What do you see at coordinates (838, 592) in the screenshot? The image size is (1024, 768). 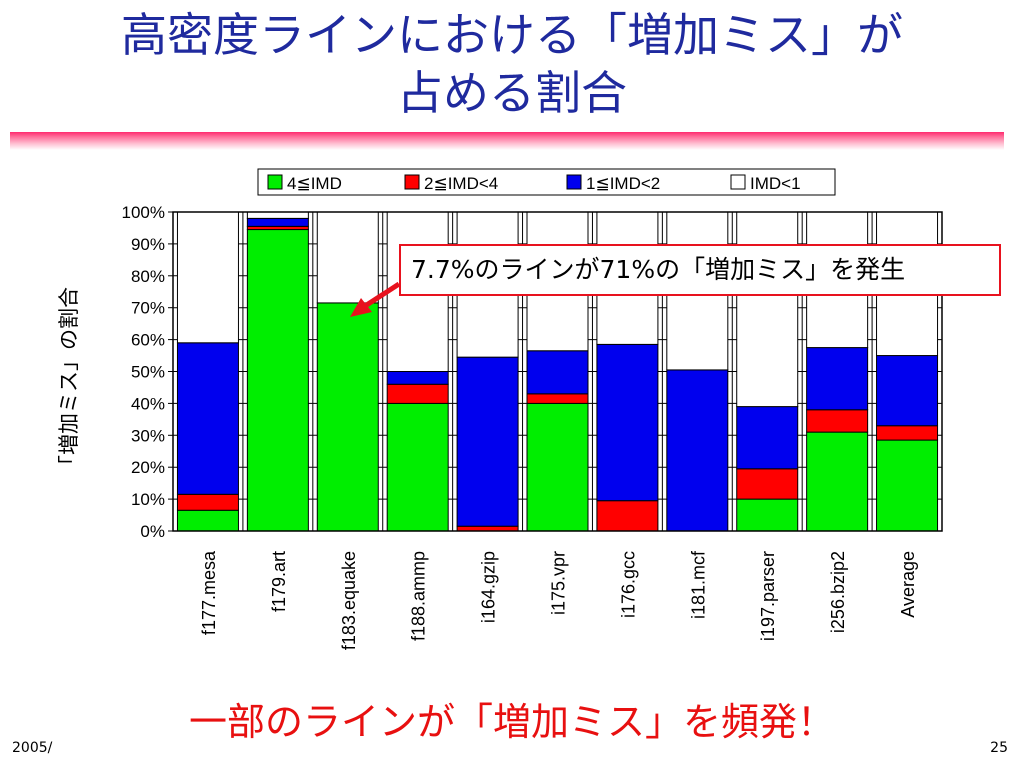 I see `x-tick-label: i256.bzip2` at bounding box center [838, 592].